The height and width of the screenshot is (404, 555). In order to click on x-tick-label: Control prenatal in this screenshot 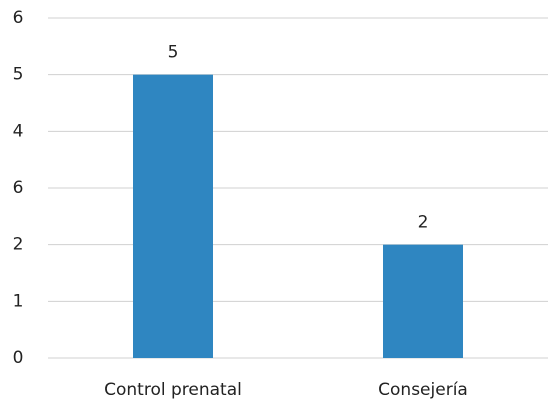, I will do `click(173, 390)`.